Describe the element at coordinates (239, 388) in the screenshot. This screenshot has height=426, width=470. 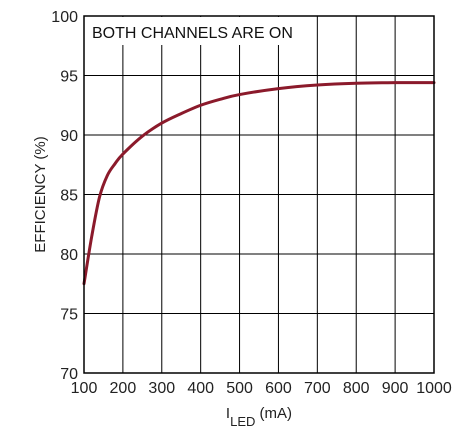
I see `x-tick-label-500: 500` at that location.